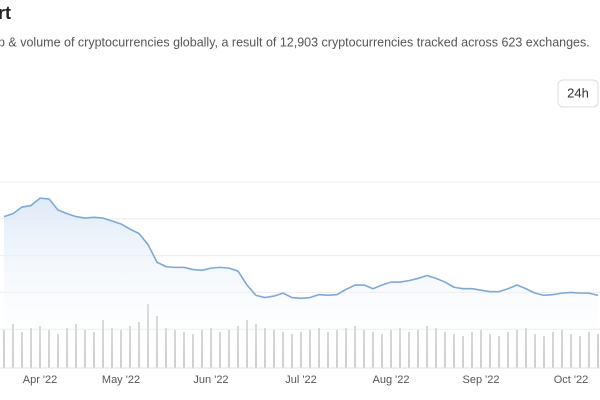  I want to click on x-tick-label: Jul '22, so click(300, 380).